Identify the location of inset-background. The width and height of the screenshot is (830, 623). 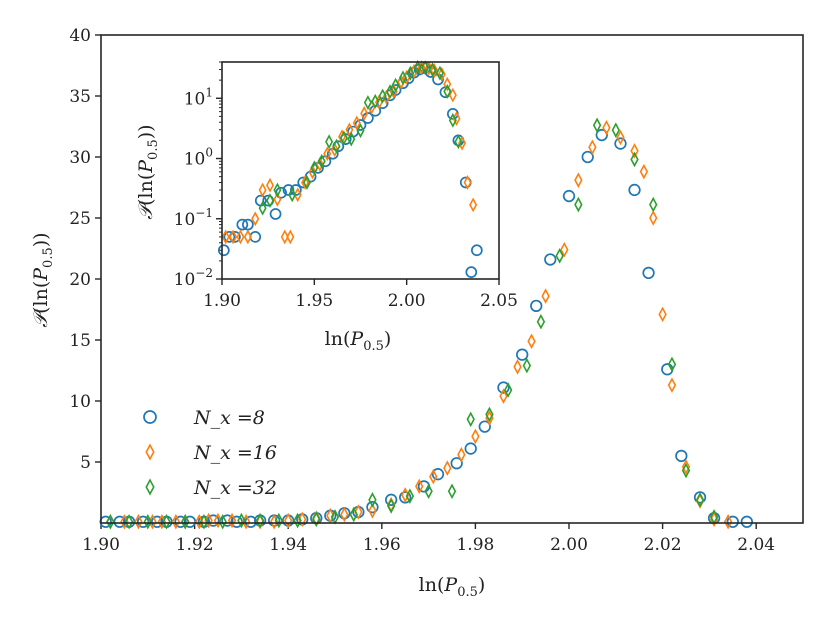
(360, 170).